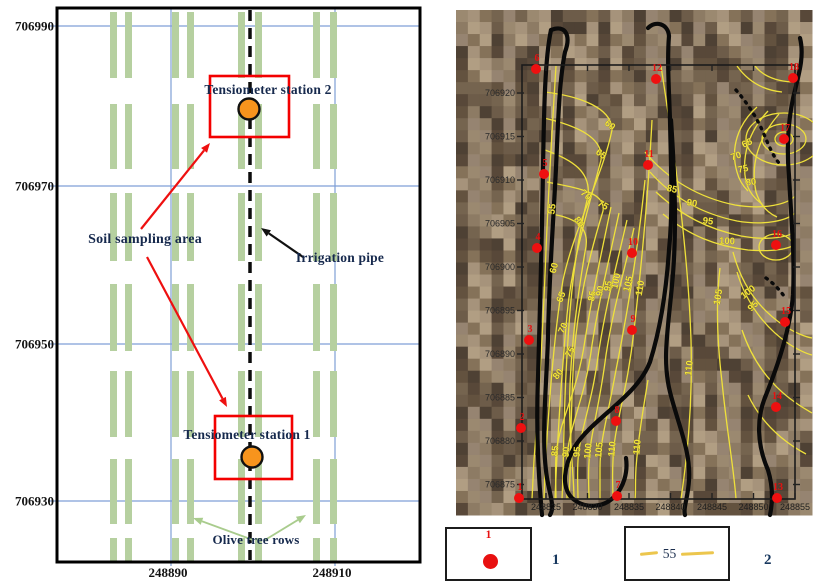 The height and width of the screenshot is (584, 813). What do you see at coordinates (546, 507) in the screenshot?
I see `right-x-tick-label: 248825` at bounding box center [546, 507].